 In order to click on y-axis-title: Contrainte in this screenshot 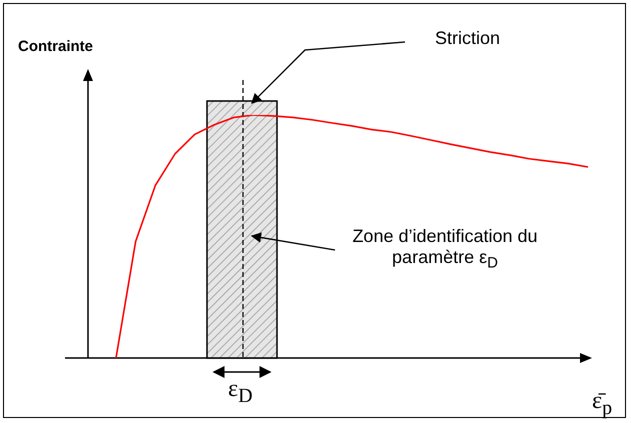, I will do `click(55, 46)`.